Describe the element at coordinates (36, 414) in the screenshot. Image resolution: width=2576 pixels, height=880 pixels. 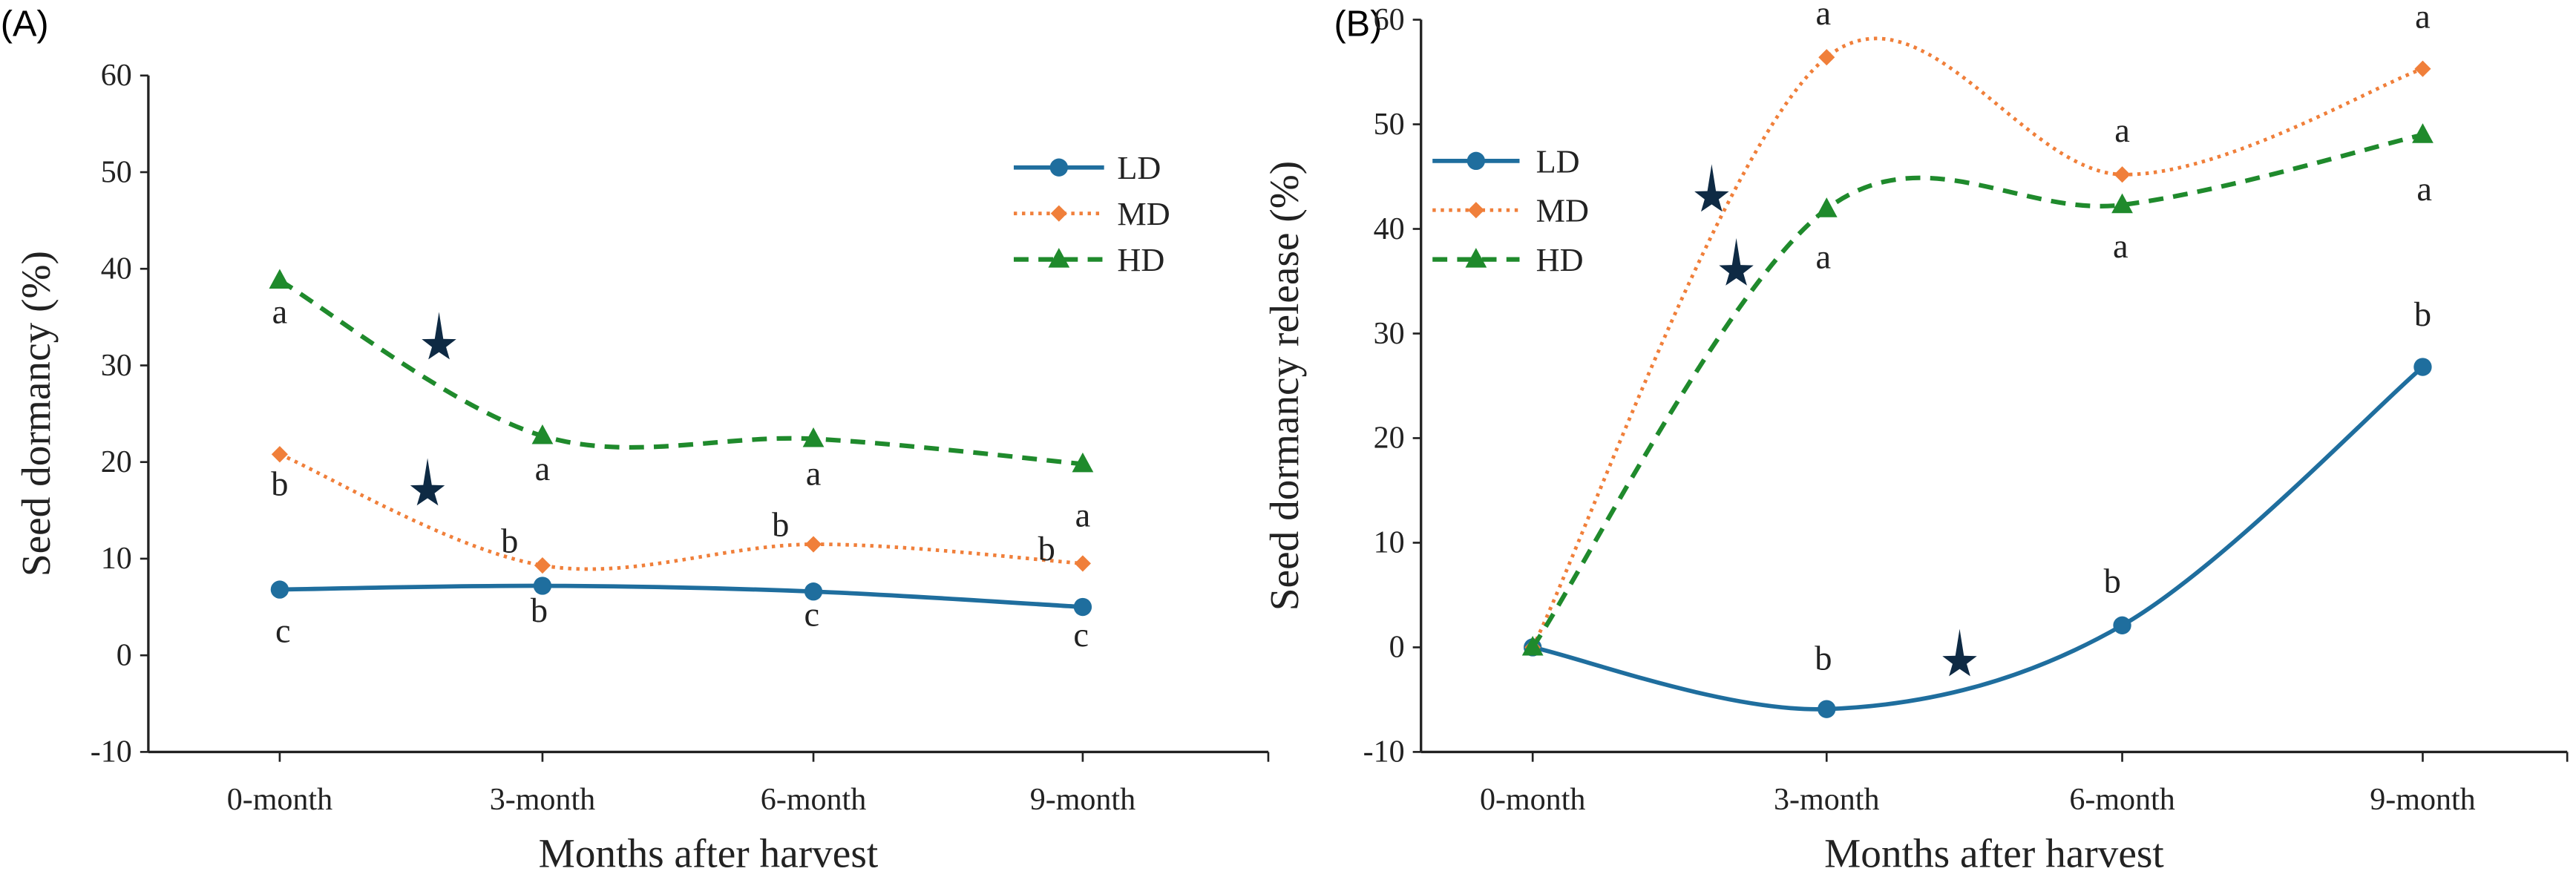
I see `y-axis-title: Seed dormancy (%)` at that location.